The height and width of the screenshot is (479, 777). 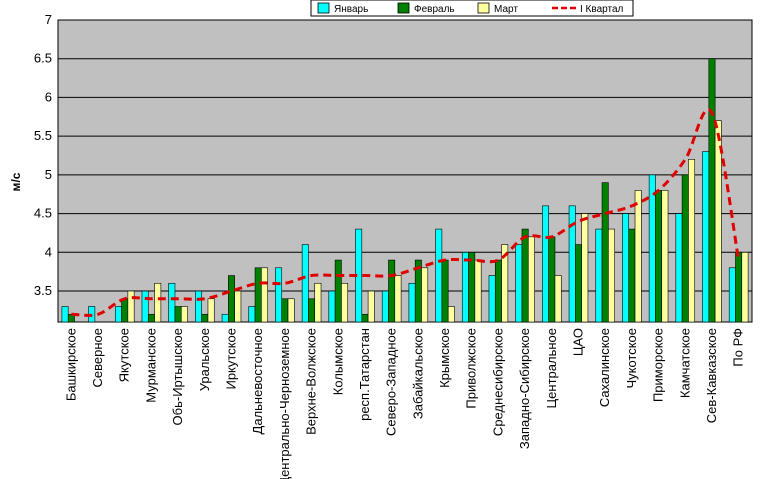 What do you see at coordinates (231, 359) in the screenshot?
I see `category-label: Иркутское` at bounding box center [231, 359].